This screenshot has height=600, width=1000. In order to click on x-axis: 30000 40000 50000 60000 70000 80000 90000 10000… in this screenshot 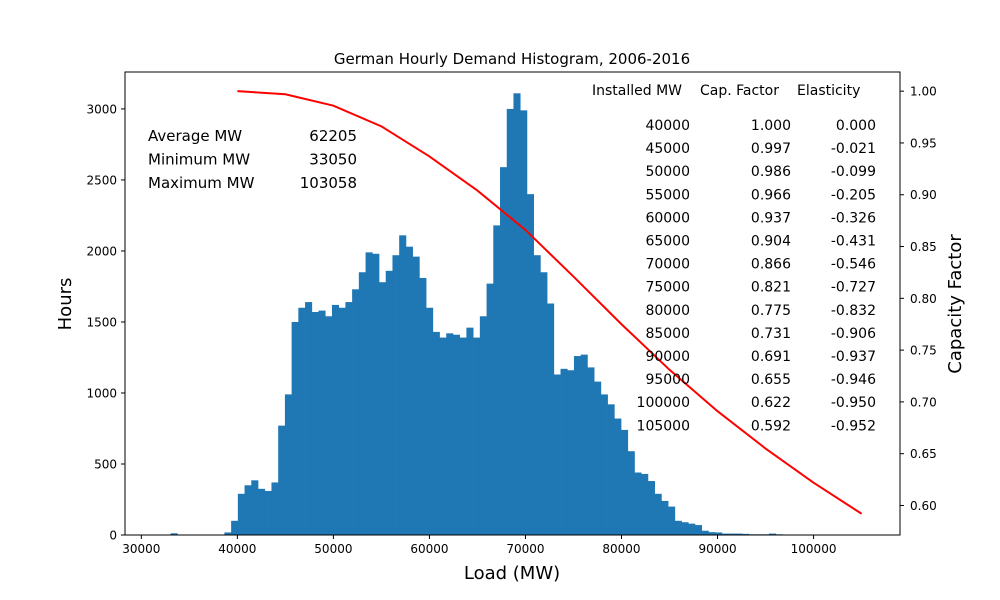, I will do `click(479, 545)`.